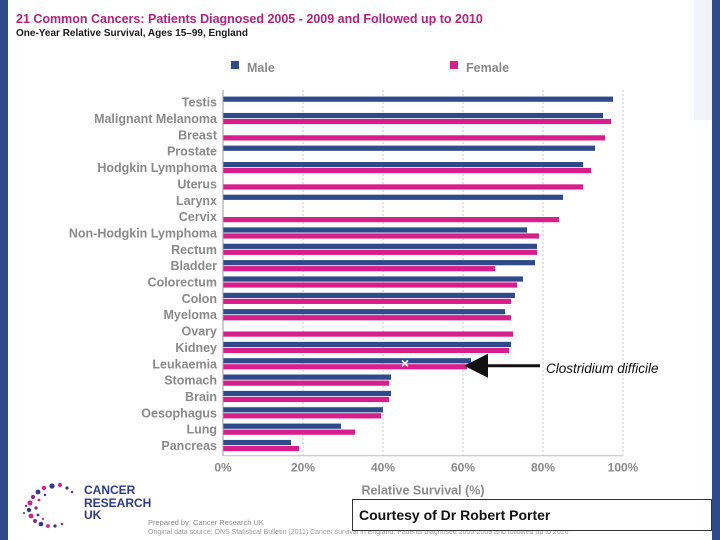 The image size is (720, 540). Describe the element at coordinates (383, 468) in the screenshot. I see `x-tick-label: 40%` at that location.